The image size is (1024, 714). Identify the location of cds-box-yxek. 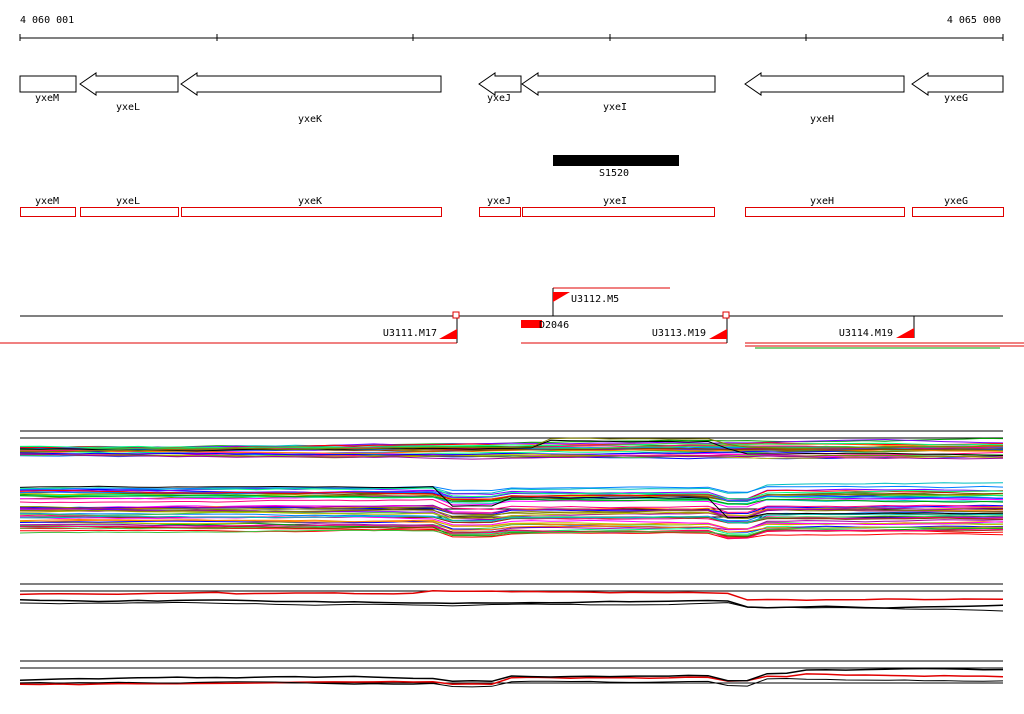
(311, 212).